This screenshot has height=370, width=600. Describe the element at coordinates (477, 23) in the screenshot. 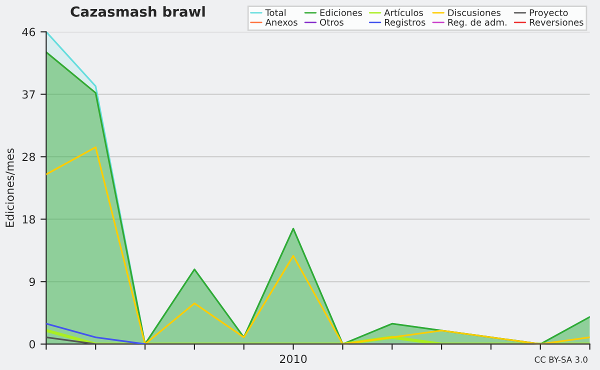

I see `legend-label: Reg. de adm.` at that location.